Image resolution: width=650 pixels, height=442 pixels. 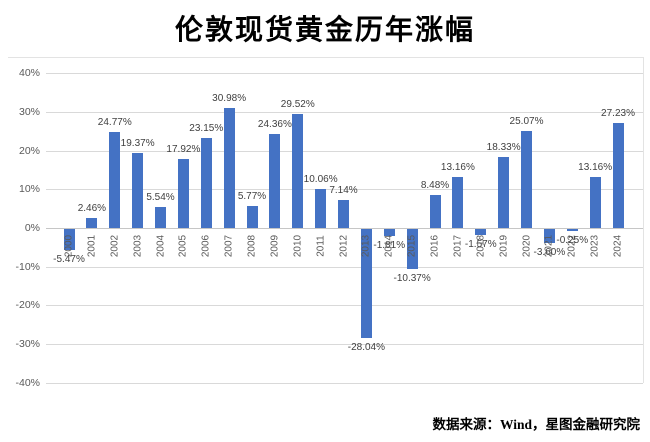 What do you see at coordinates (320, 180) in the screenshot?
I see `bar-value-label: 10.06%` at bounding box center [320, 180].